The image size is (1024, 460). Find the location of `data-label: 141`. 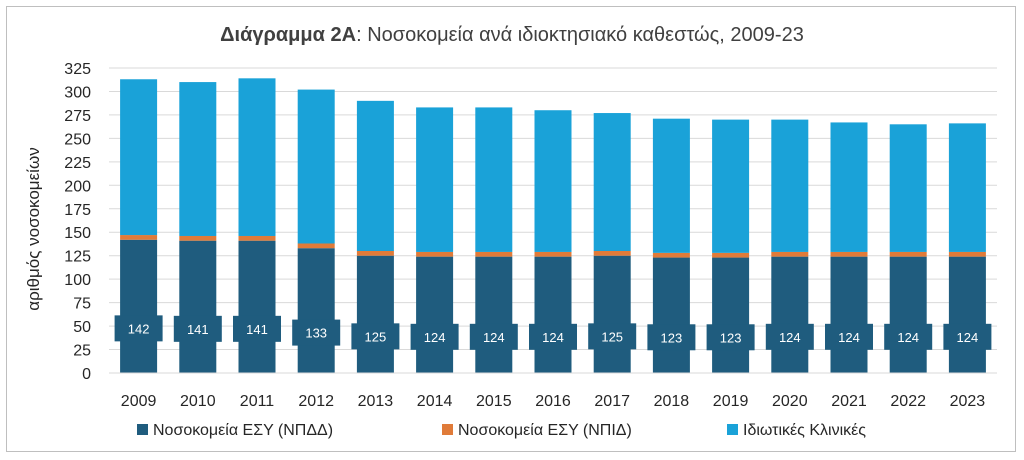

data-label: 141 is located at coordinates (198, 329).